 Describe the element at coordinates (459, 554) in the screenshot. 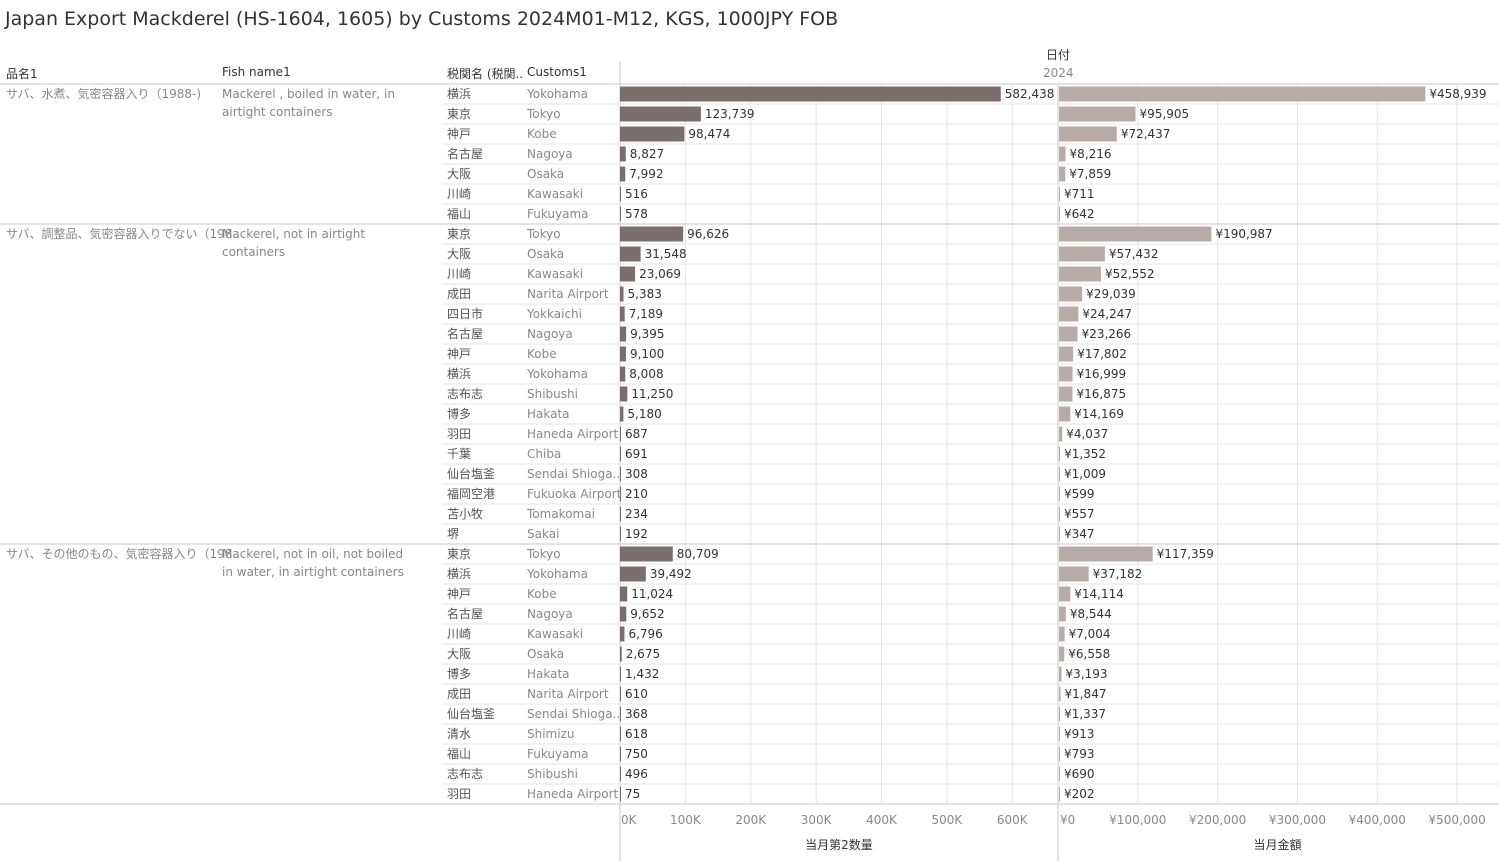

I see `port-jp-label: 東京` at that location.